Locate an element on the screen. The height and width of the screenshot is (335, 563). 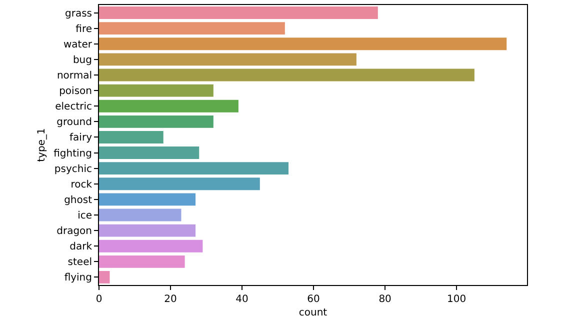
y-tick-label: ground is located at coordinates (74, 122).